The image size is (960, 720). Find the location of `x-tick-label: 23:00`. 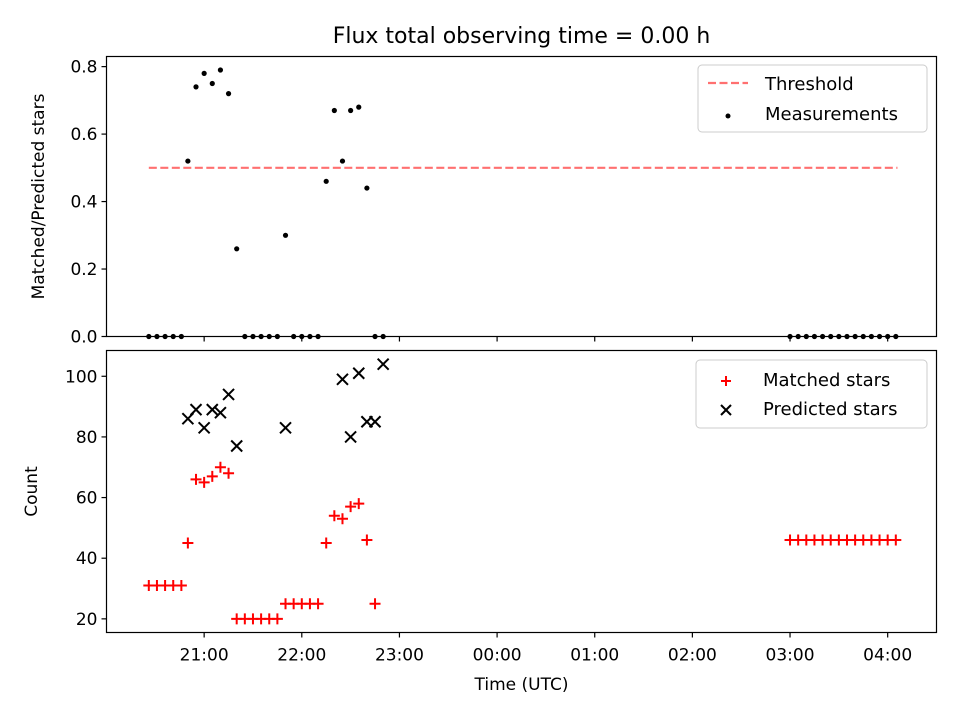

x-tick-label: 23:00 is located at coordinates (399, 656).